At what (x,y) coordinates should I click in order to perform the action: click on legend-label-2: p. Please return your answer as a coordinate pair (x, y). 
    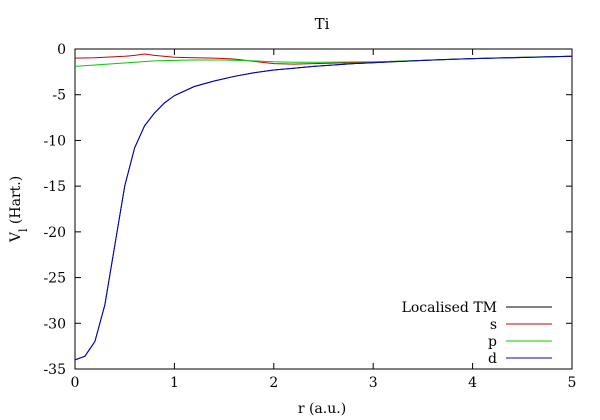
    Looking at the image, I should click on (492, 342).